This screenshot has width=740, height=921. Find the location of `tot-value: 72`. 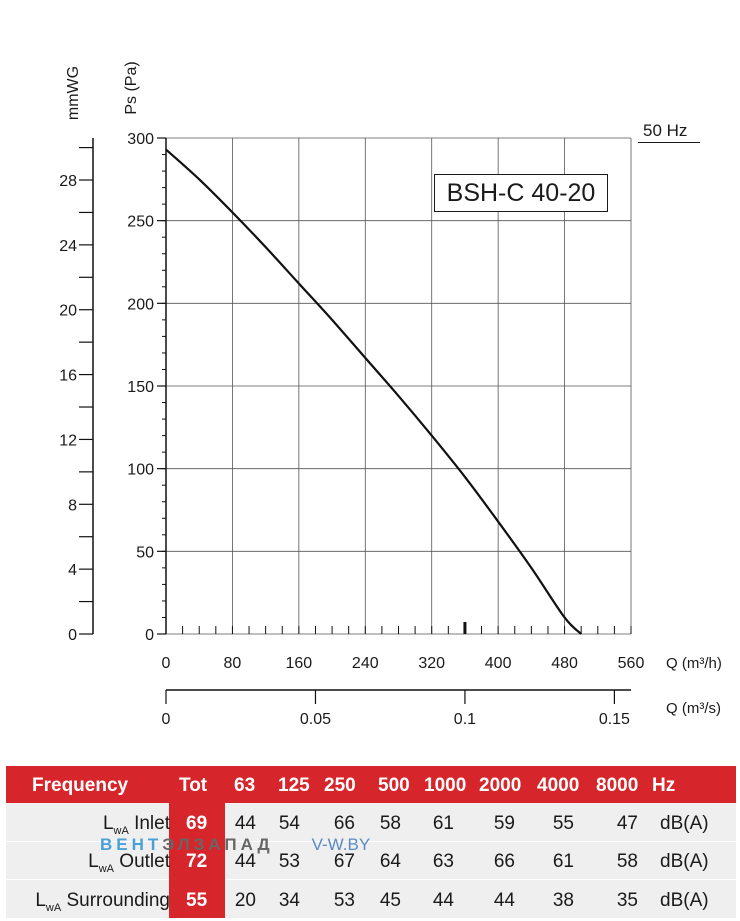

tot-value: 72 is located at coordinates (197, 861).